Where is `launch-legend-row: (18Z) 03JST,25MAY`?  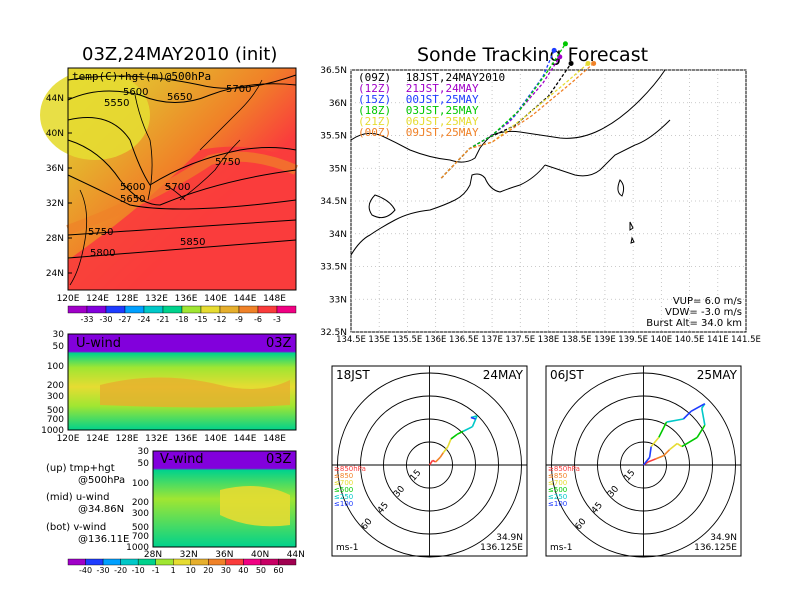 launch-legend-row: (18Z) 03JST,25MAY is located at coordinates (431, 110).